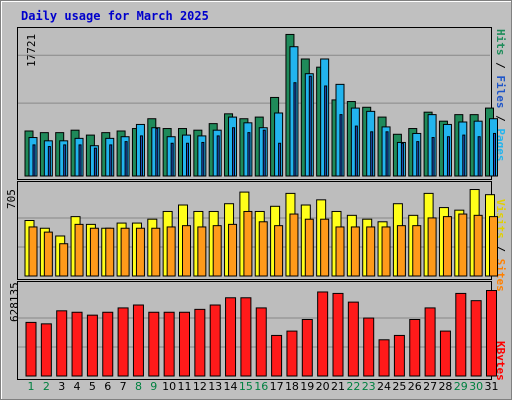 The width and height of the screenshot is (512, 400). I want to click on day-label: 9, so click(154, 386).